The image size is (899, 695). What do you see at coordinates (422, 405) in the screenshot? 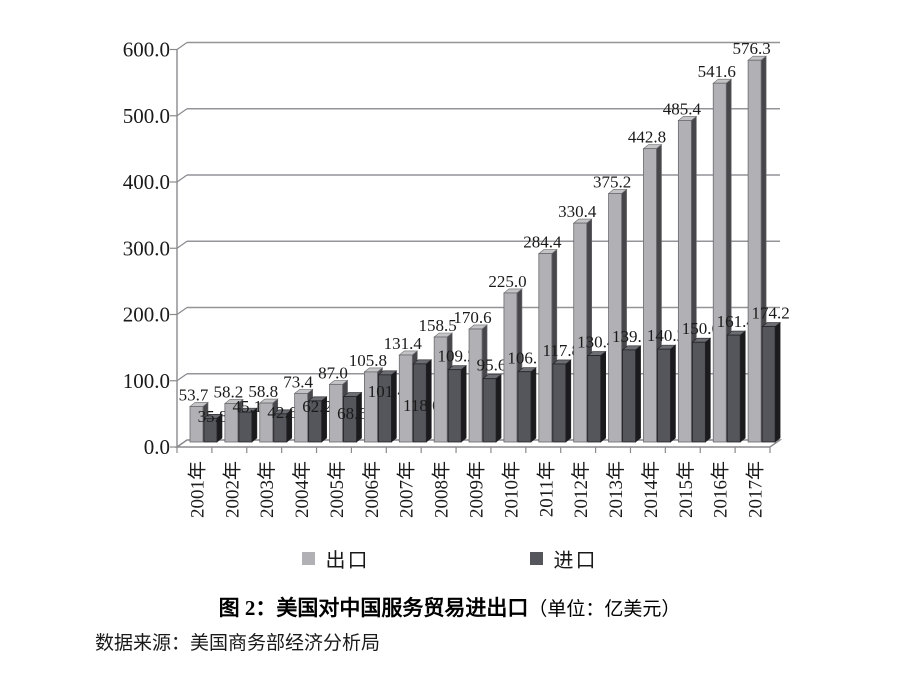
I see `svg-text: 118.0` at bounding box center [422, 405].